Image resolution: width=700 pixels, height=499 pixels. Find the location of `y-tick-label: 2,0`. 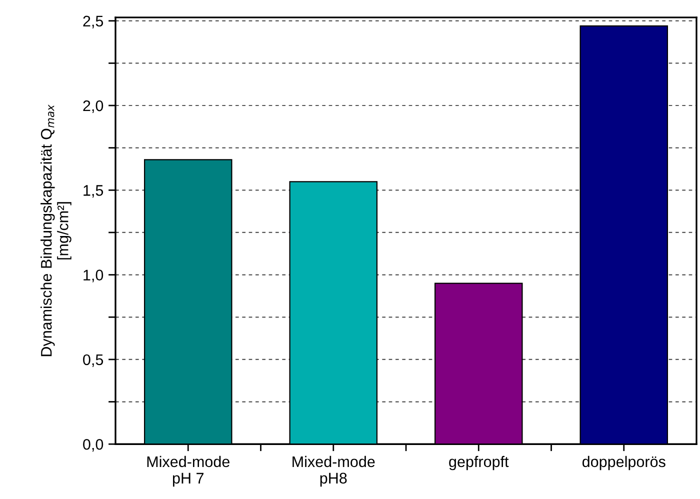

y-tick-label: 2,0 is located at coordinates (93, 106).